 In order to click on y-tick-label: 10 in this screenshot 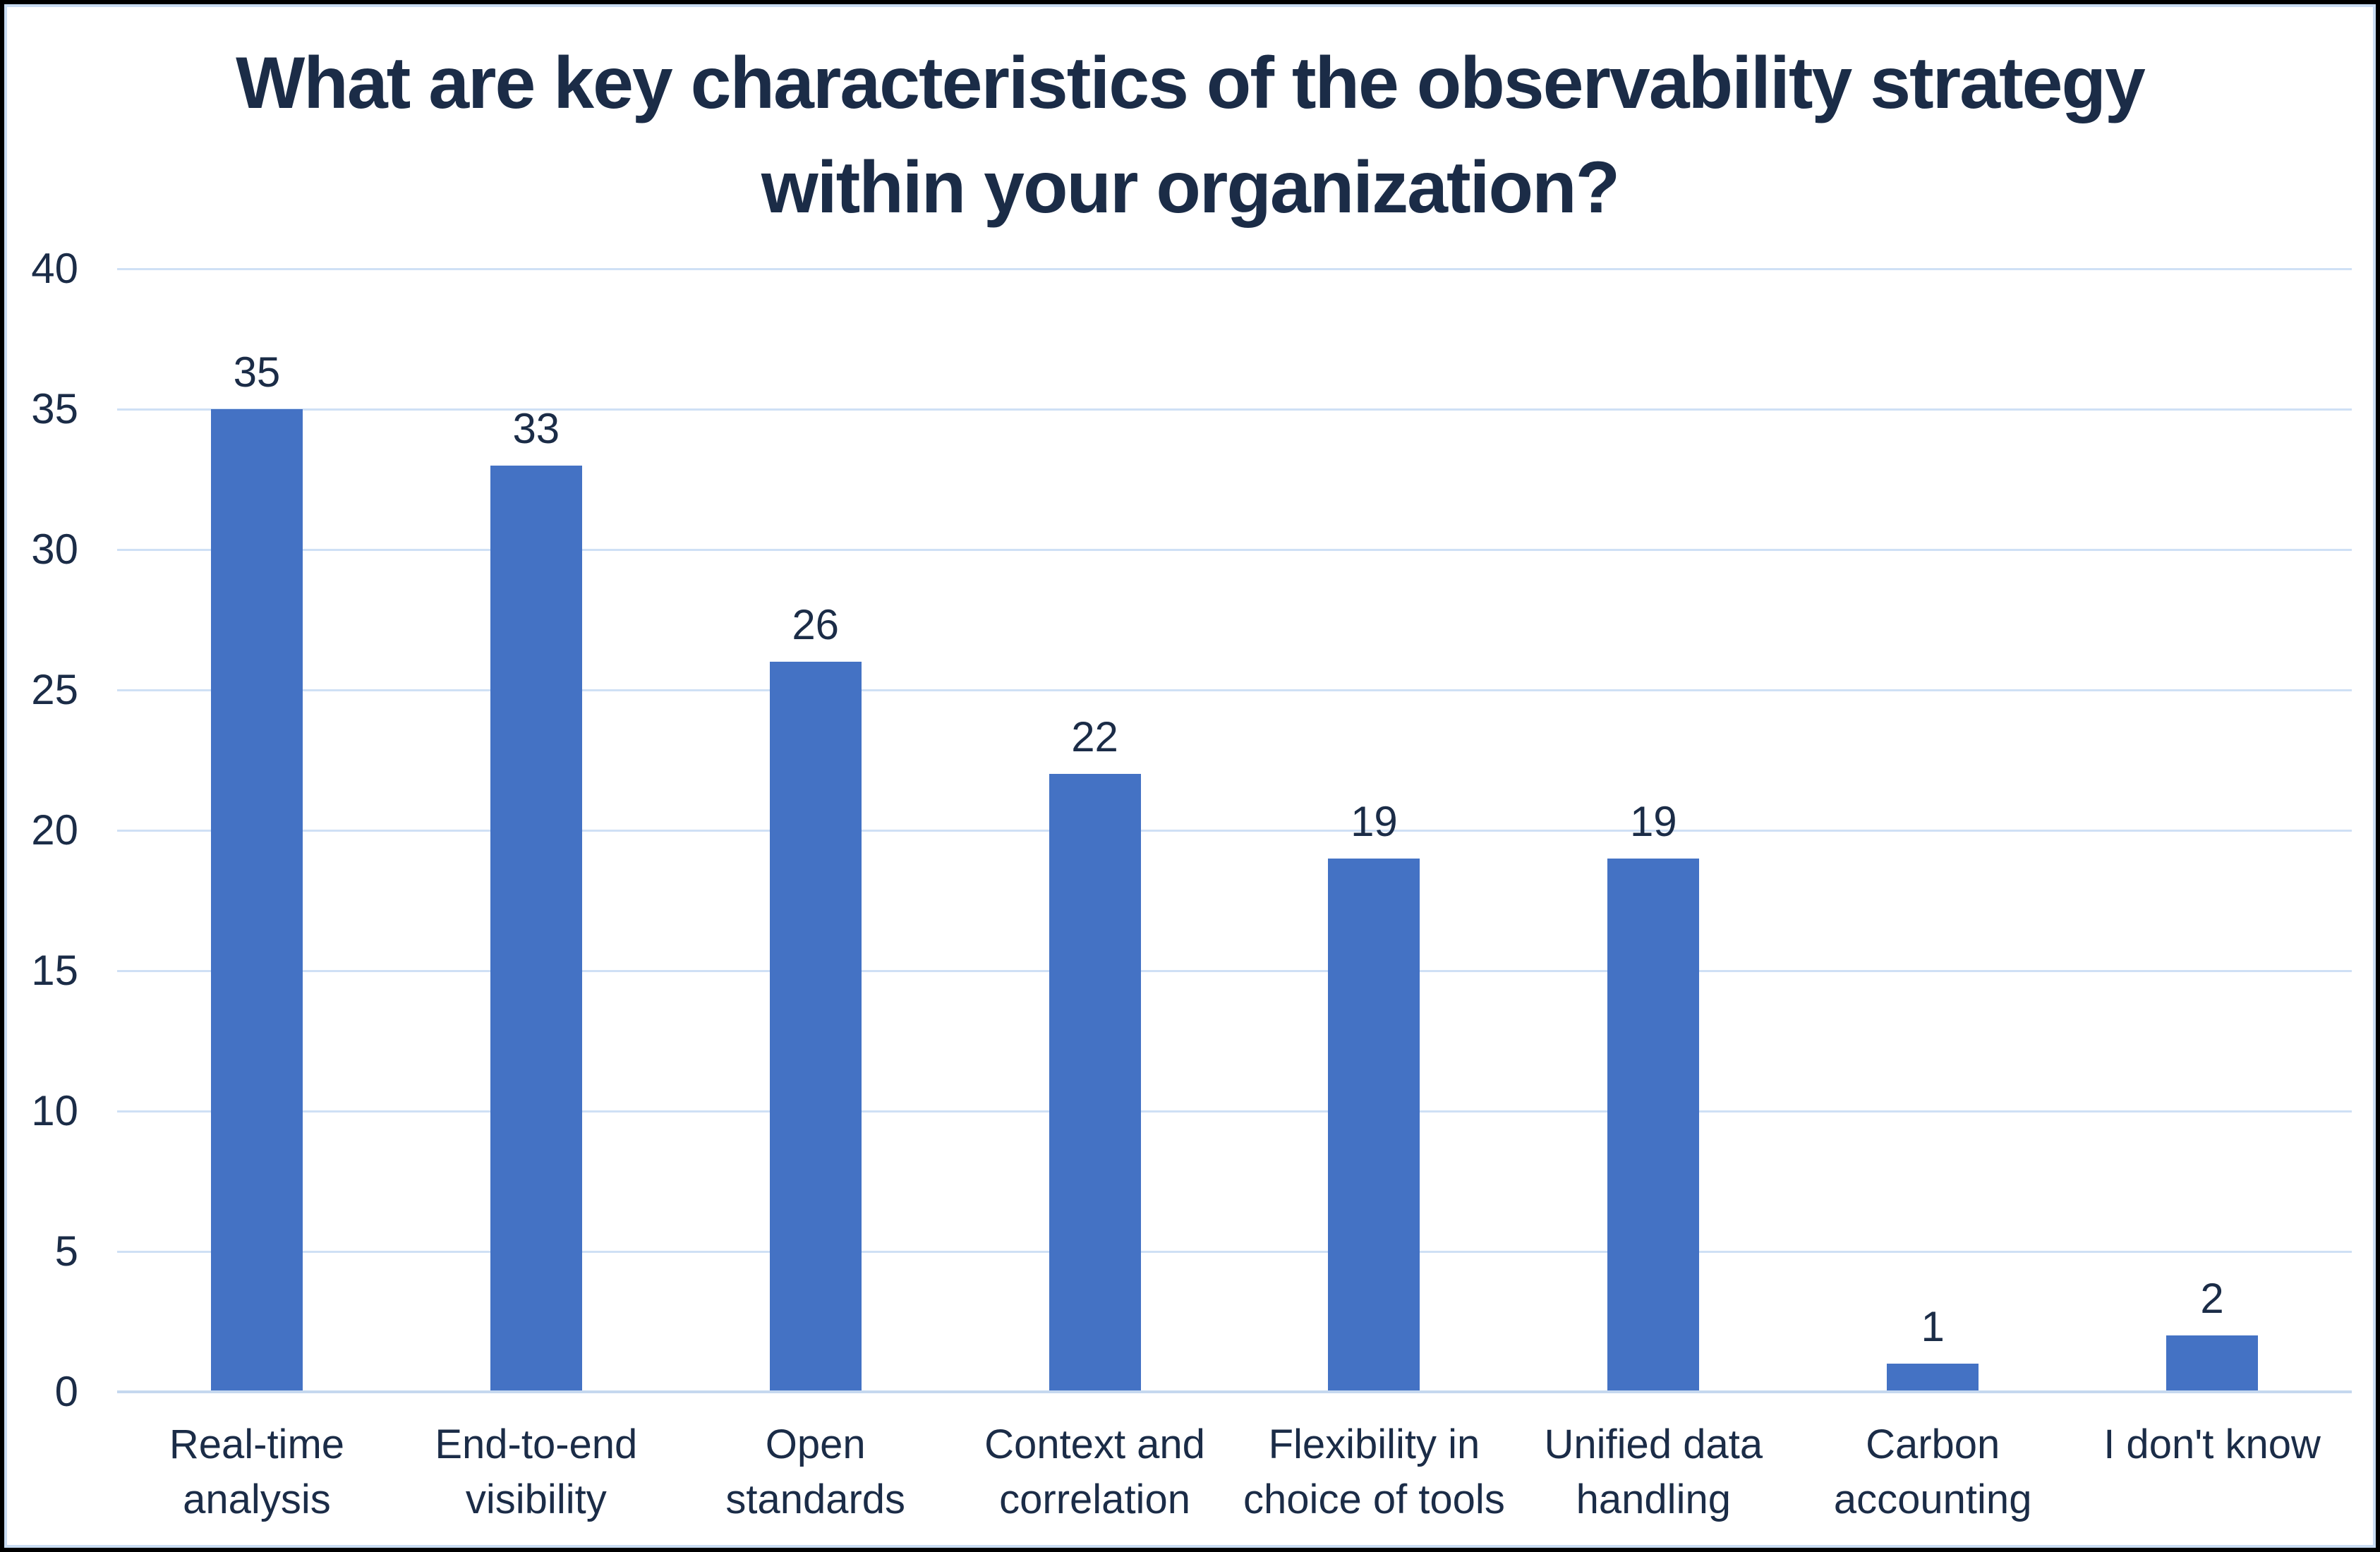, I will do `click(55, 1110)`.